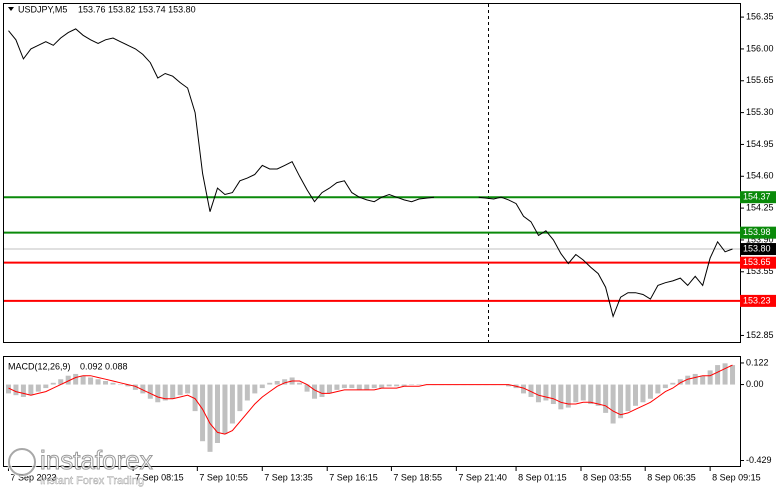  I want to click on y-tick-label: 155.65, so click(760, 80).